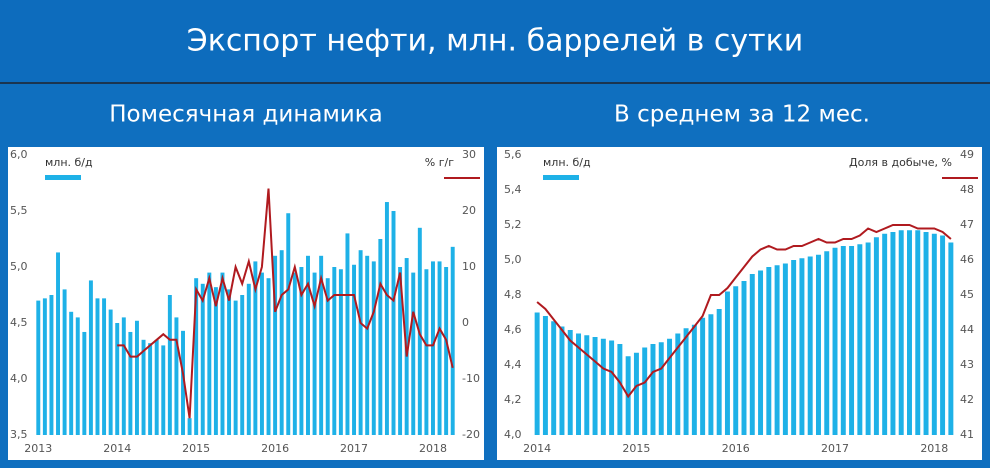  What do you see at coordinates (513, 364) in the screenshot?
I see `y-tick-label: 4,4` at bounding box center [513, 364].